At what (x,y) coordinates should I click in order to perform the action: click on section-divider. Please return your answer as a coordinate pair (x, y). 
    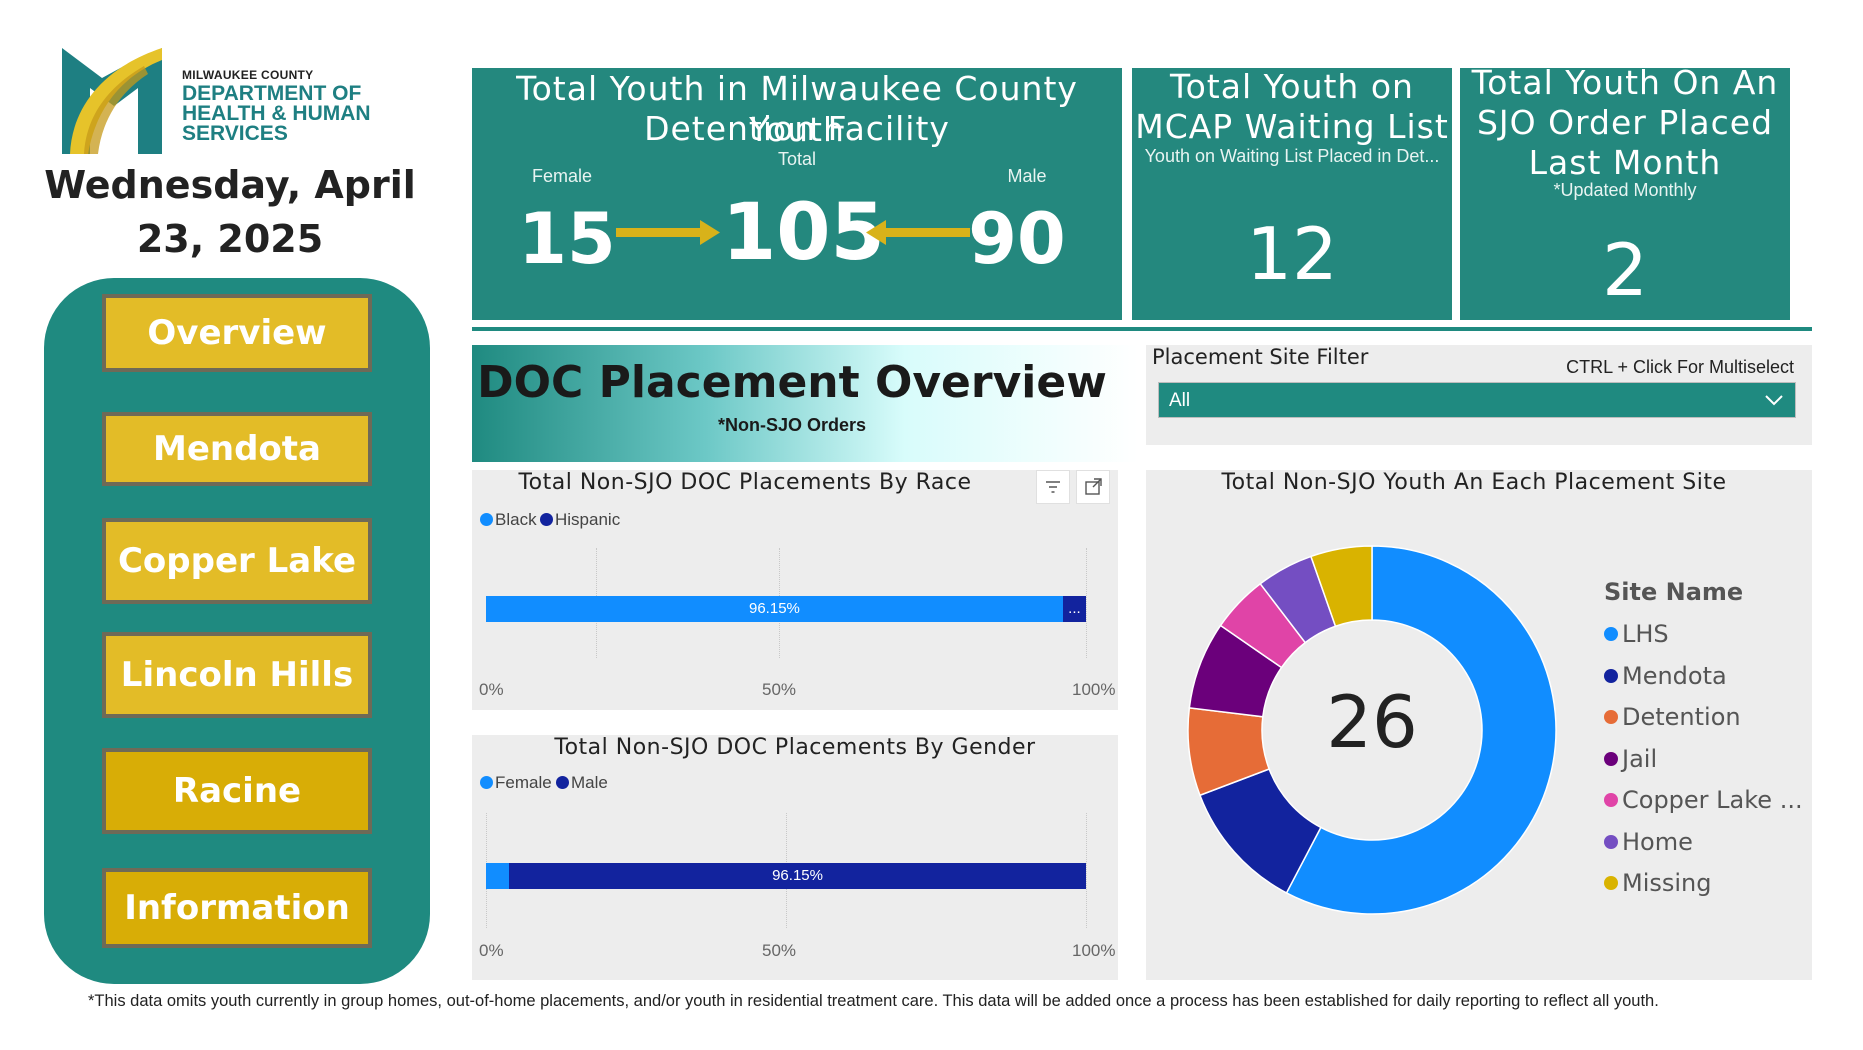
    Looking at the image, I should click on (1142, 329).